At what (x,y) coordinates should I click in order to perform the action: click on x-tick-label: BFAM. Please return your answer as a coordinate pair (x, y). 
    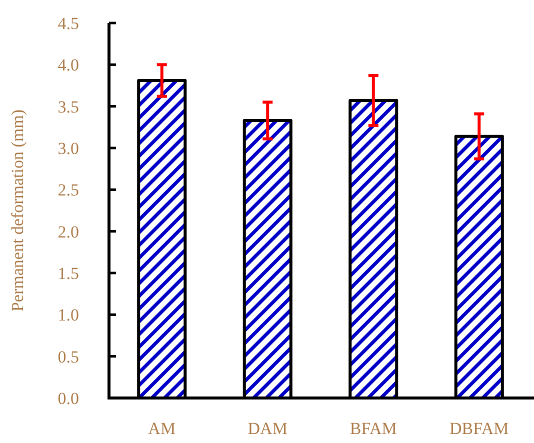
    Looking at the image, I should click on (373, 428).